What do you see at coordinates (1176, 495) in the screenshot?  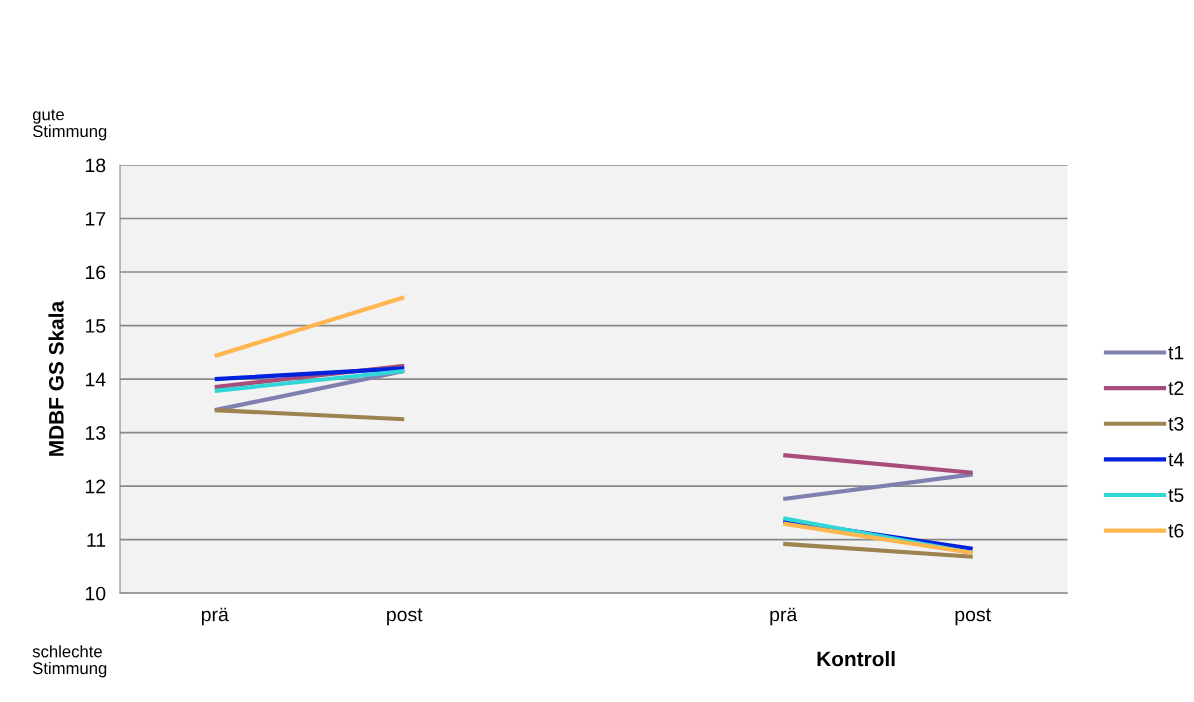 I see `legend-label: t5` at bounding box center [1176, 495].